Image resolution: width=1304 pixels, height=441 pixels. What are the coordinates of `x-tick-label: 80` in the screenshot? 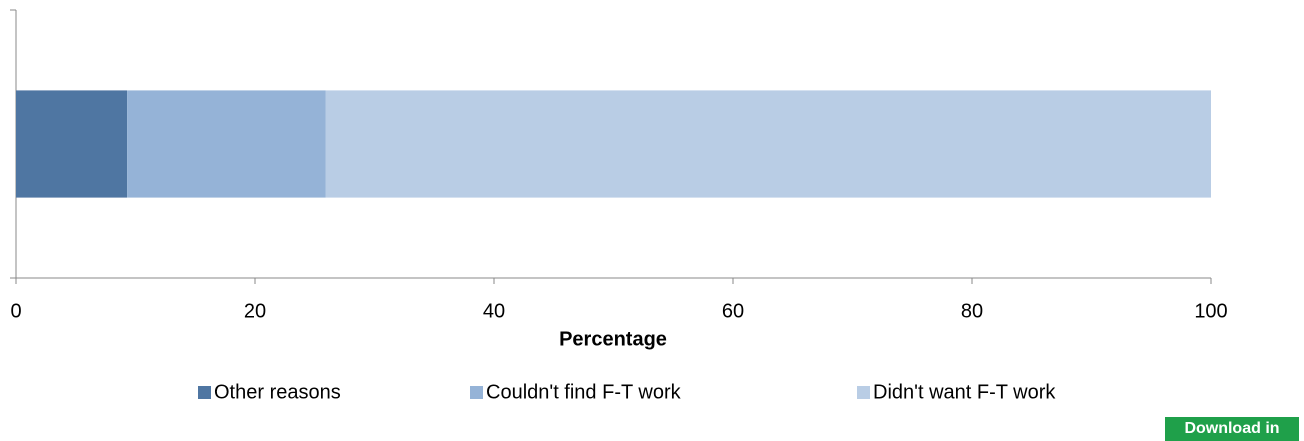 It's located at (972, 311).